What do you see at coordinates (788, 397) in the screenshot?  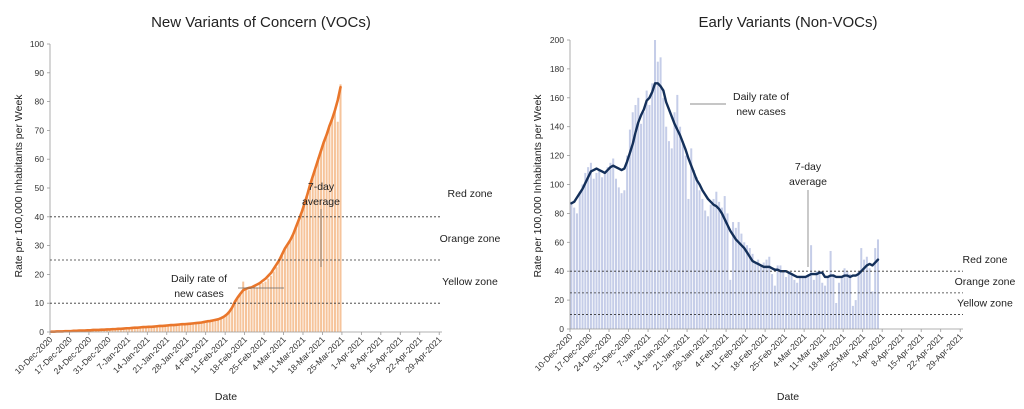 I see `non-voc-x-axis-label: Date` at bounding box center [788, 397].